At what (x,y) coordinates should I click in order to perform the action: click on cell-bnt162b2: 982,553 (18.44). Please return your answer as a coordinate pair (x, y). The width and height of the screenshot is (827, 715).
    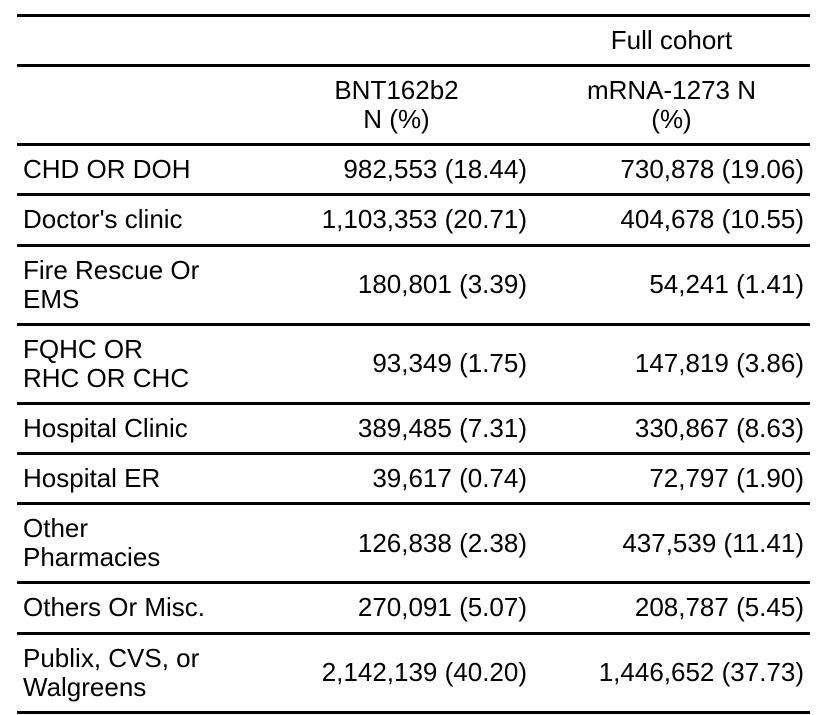
    Looking at the image, I should click on (396, 169).